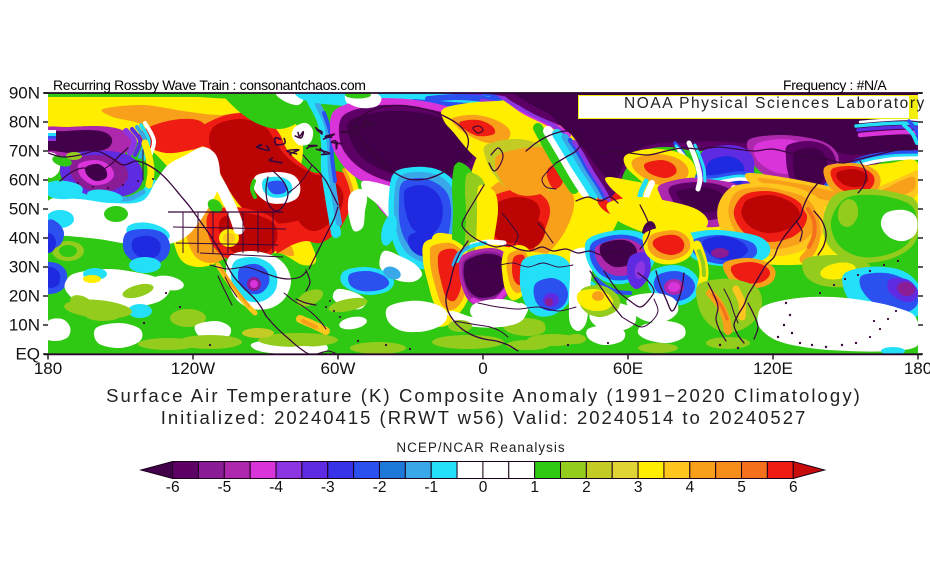 The image size is (930, 580). What do you see at coordinates (24, 209) in the screenshot?
I see `svg-text: 50N` at bounding box center [24, 209].